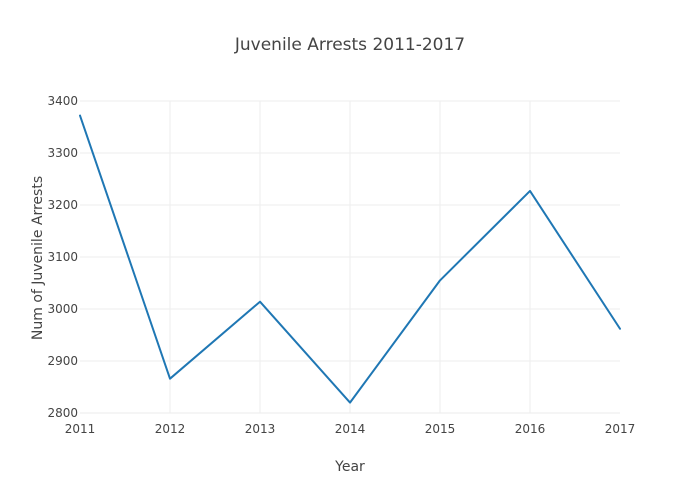 The height and width of the screenshot is (500, 700). Describe the element at coordinates (350, 429) in the screenshot. I see `x-tick-label: 2014` at that location.